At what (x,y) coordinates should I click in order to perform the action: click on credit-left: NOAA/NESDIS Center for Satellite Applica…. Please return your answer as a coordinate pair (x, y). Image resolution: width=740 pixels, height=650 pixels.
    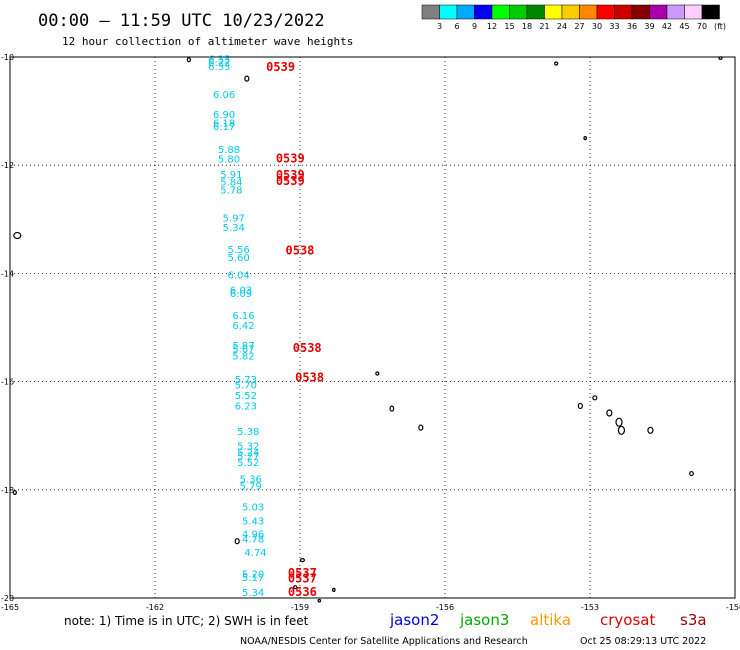
    Looking at the image, I should click on (384, 641).